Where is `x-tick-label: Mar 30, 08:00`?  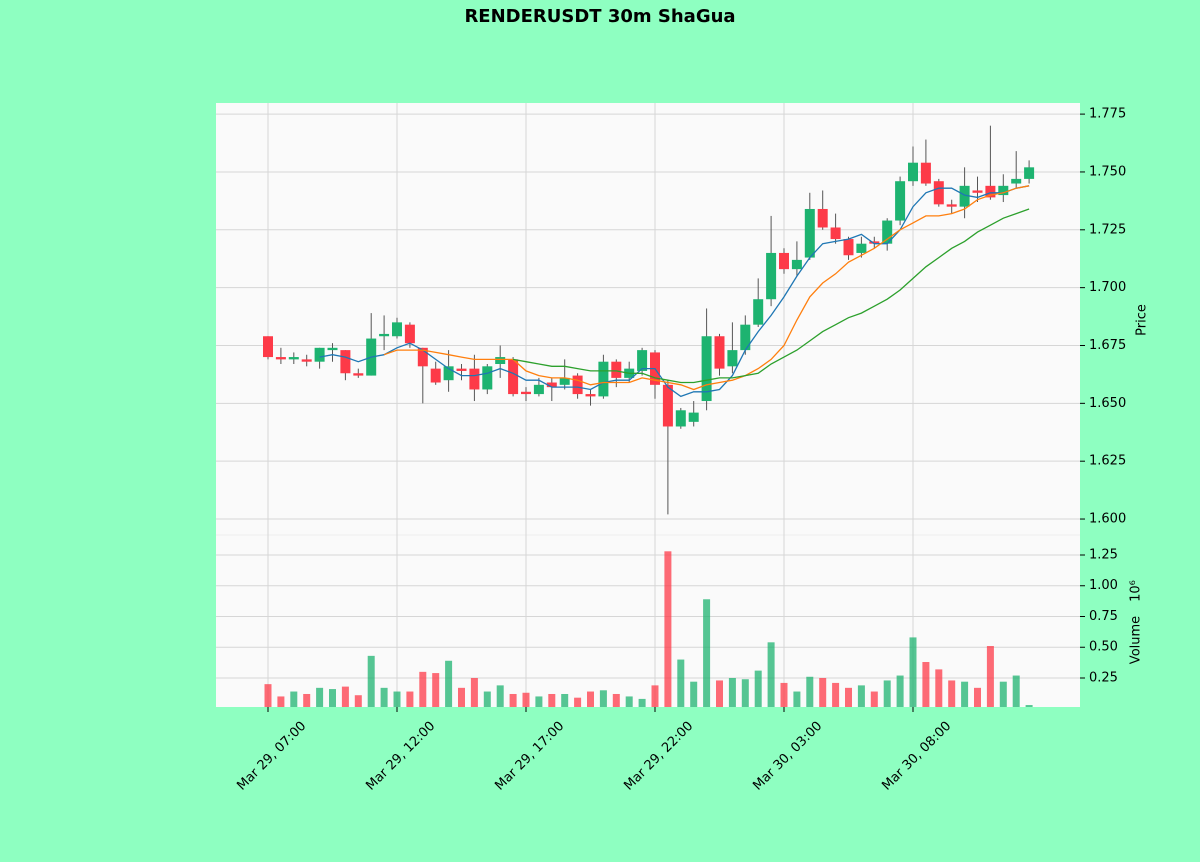
x-tick-label: Mar 30, 08:00 is located at coordinates (916, 756).